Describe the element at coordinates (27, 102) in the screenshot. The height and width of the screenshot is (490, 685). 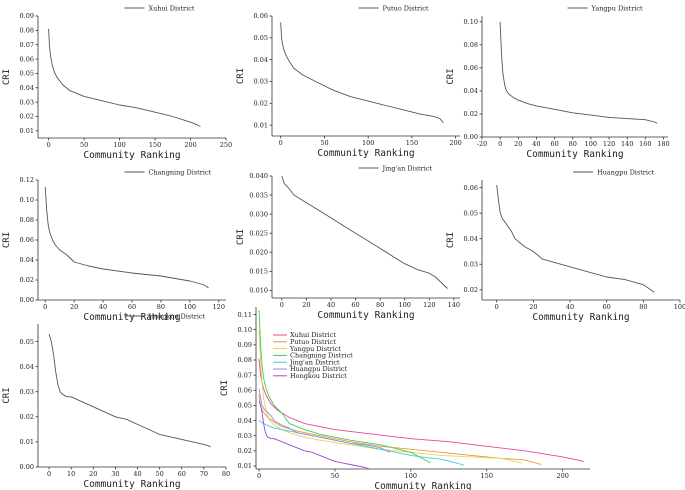
I see `y-tick-label: 0.03` at that location.